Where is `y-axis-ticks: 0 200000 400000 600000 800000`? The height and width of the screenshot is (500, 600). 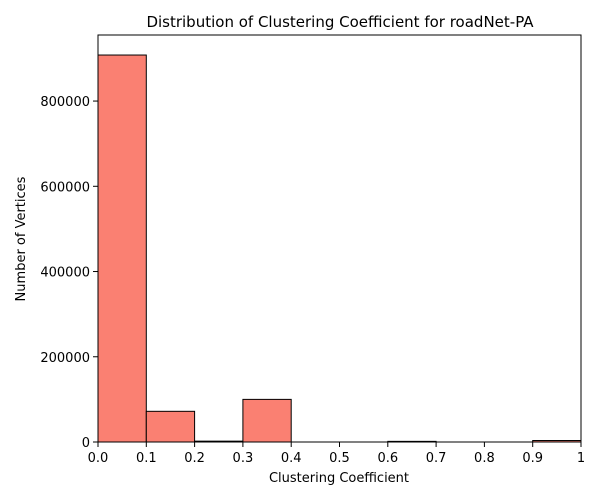 y-axis-ticks: 0 200000 400000 600000 800000 is located at coordinates (69, 273).